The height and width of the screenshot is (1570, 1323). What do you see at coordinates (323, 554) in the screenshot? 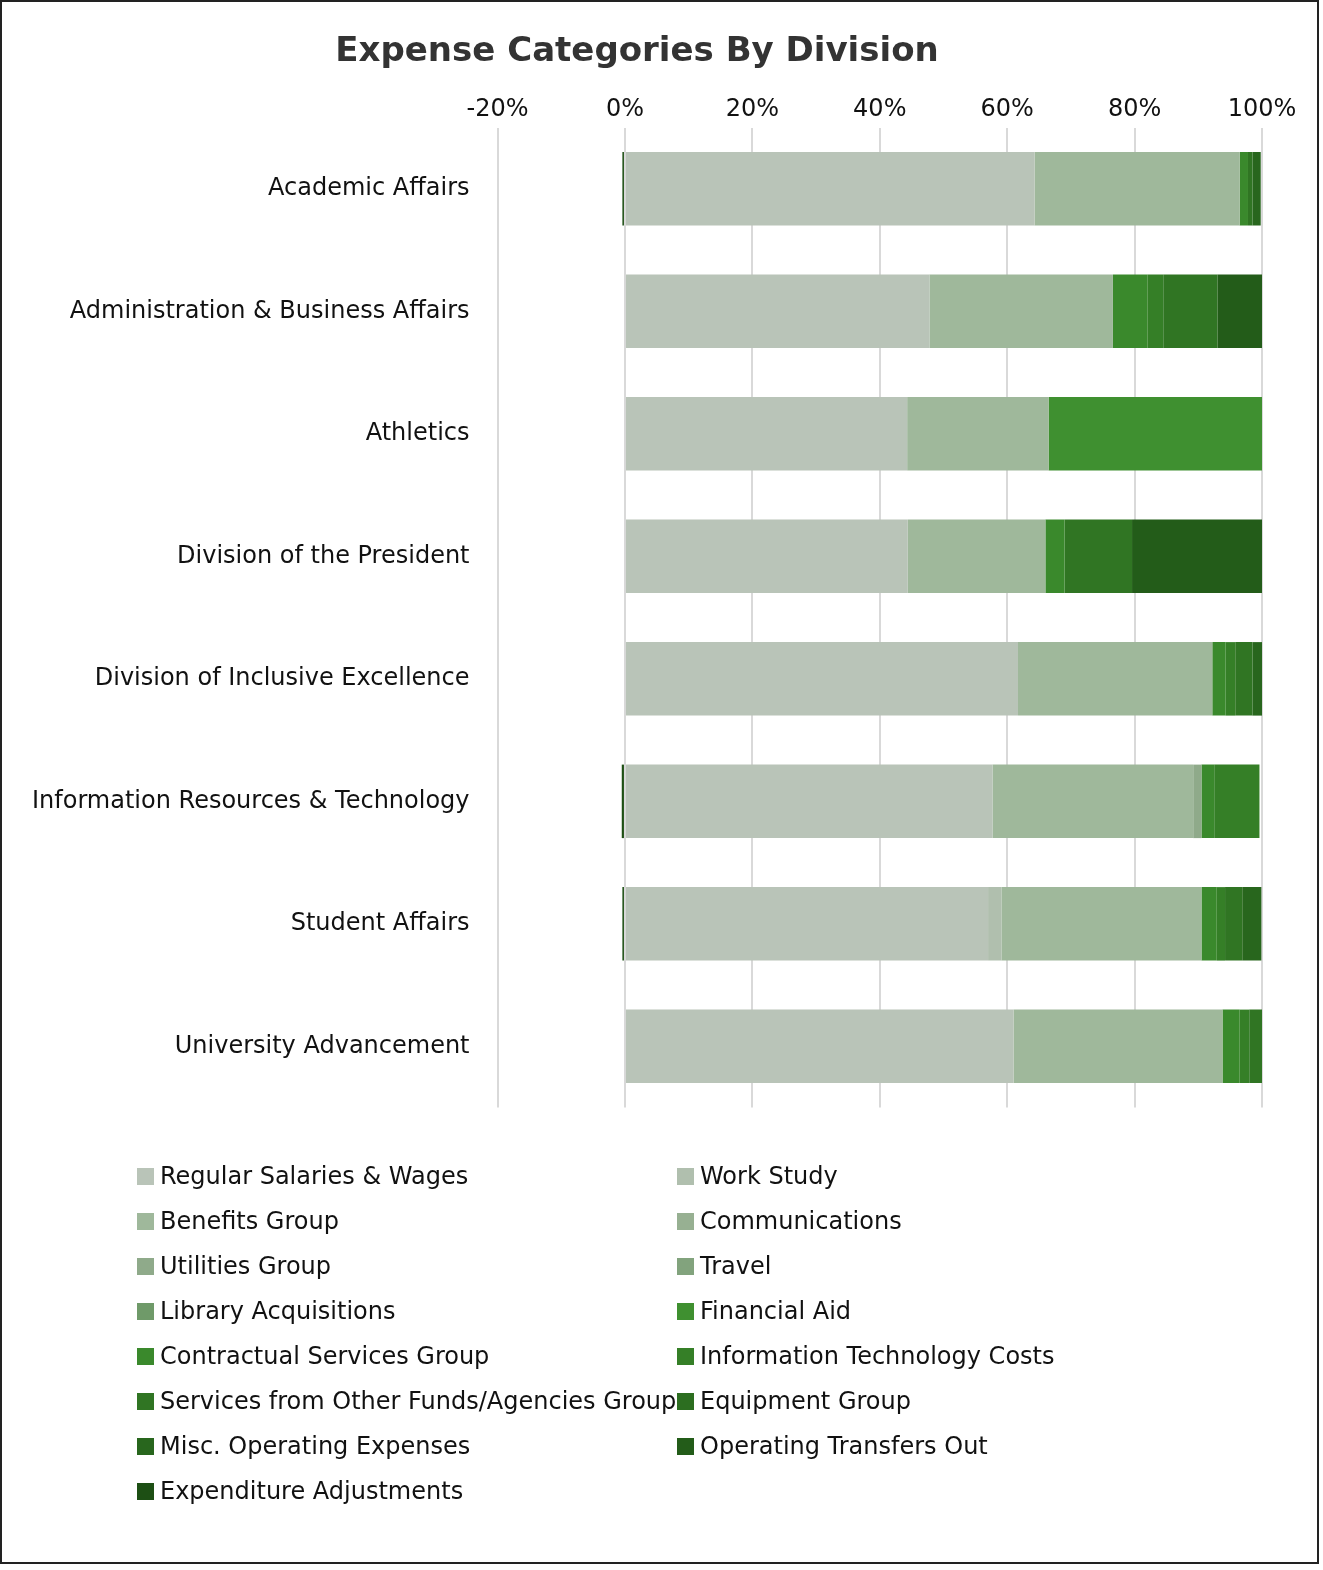
I see `y-tick-label: Division of the President` at bounding box center [323, 554].